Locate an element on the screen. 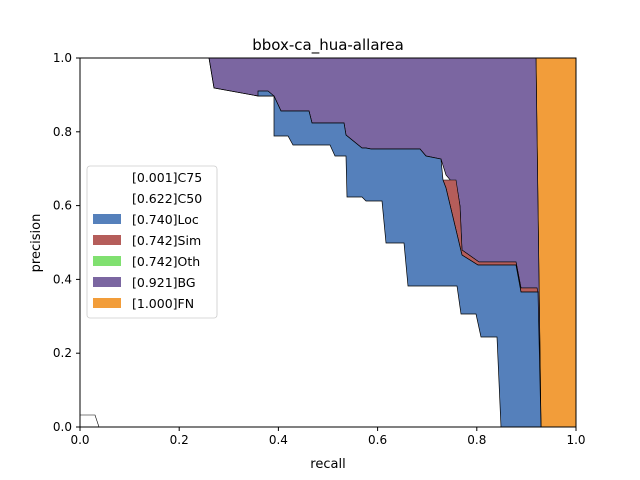 The image size is (640, 480). y-tick-label: 0.4 is located at coordinates (62, 279).